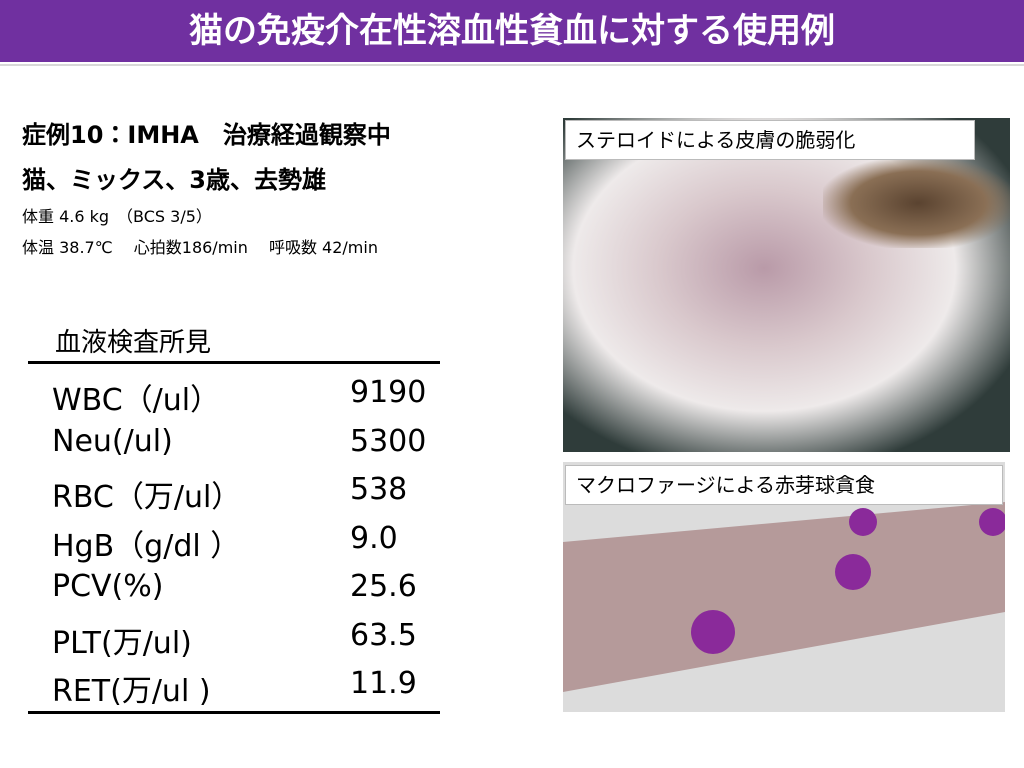 The width and height of the screenshot is (1024, 768). What do you see at coordinates (388, 441) in the screenshot?
I see `row-value: 5300` at bounding box center [388, 441].